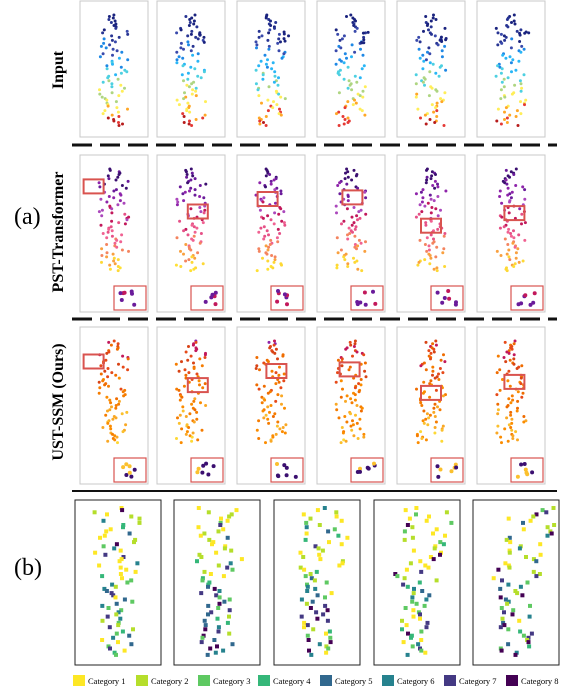  I want to click on point-cloud-panel, so click(511, 405).